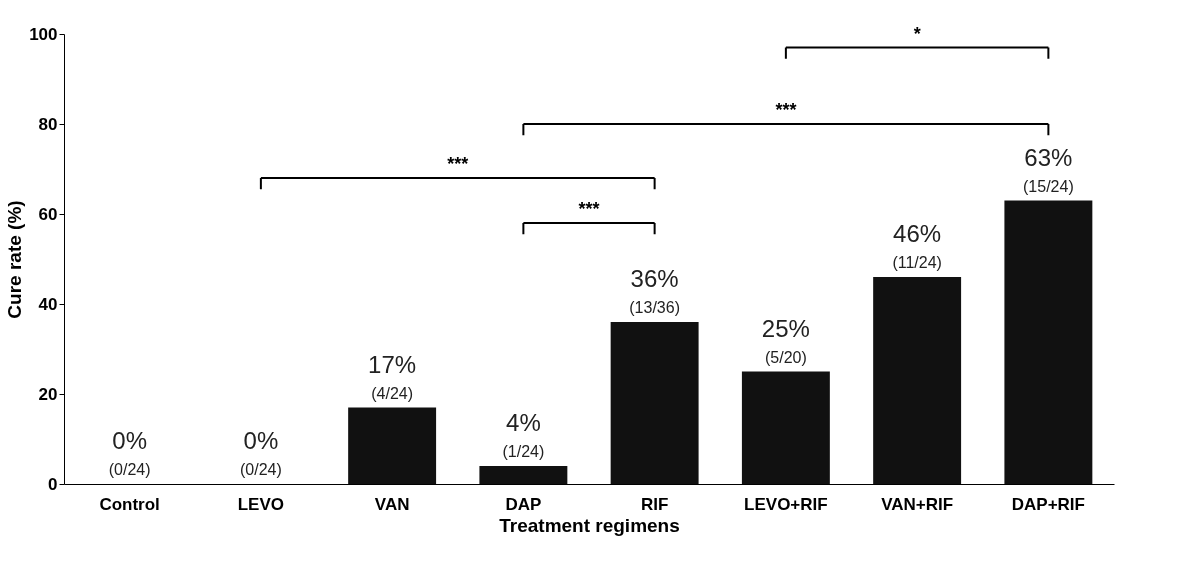  What do you see at coordinates (654, 504) in the screenshot?
I see `x-tick-label: RIF` at bounding box center [654, 504].